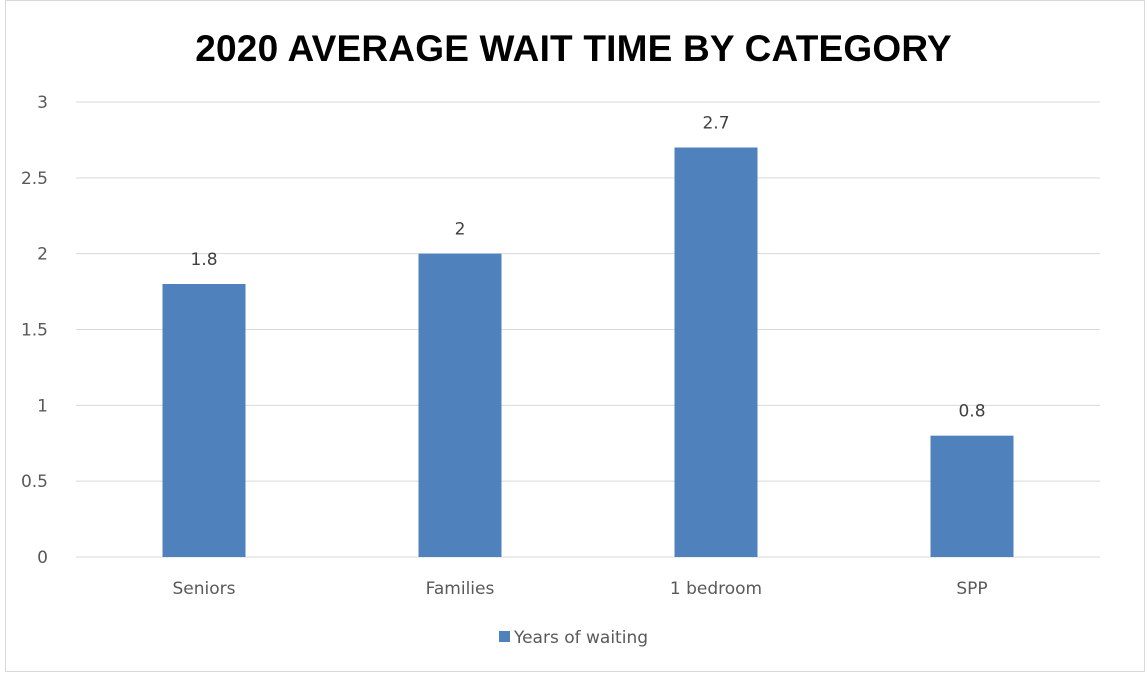  Describe the element at coordinates (971, 589) in the screenshot. I see `x-category-label: SPP` at that location.